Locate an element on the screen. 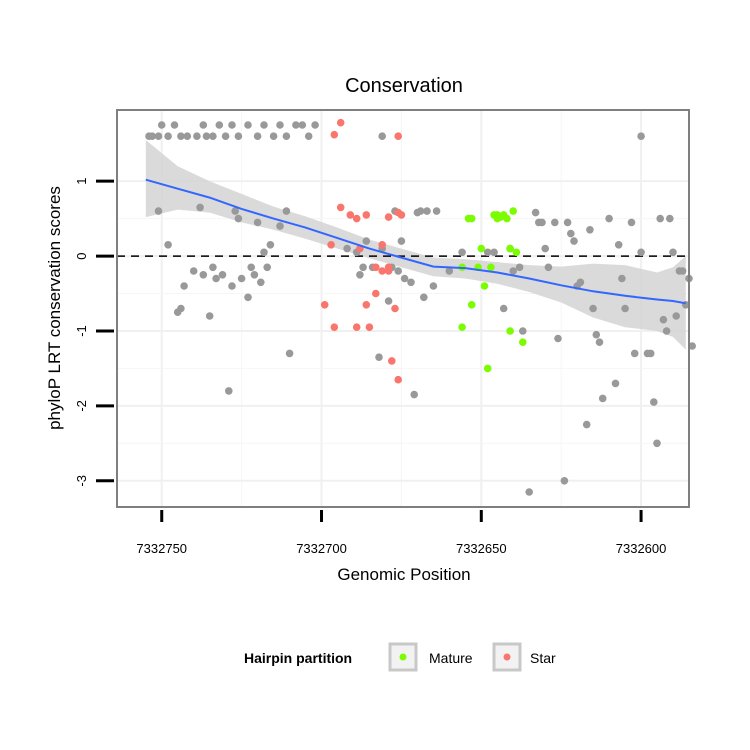  legend-label-star: Star is located at coordinates (543, 658).